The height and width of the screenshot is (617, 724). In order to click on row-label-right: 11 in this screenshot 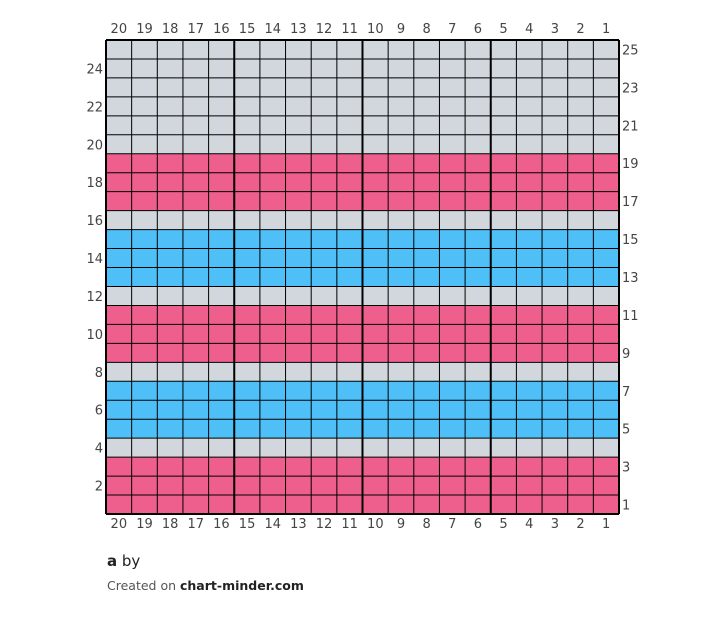, I will do `click(630, 316)`.